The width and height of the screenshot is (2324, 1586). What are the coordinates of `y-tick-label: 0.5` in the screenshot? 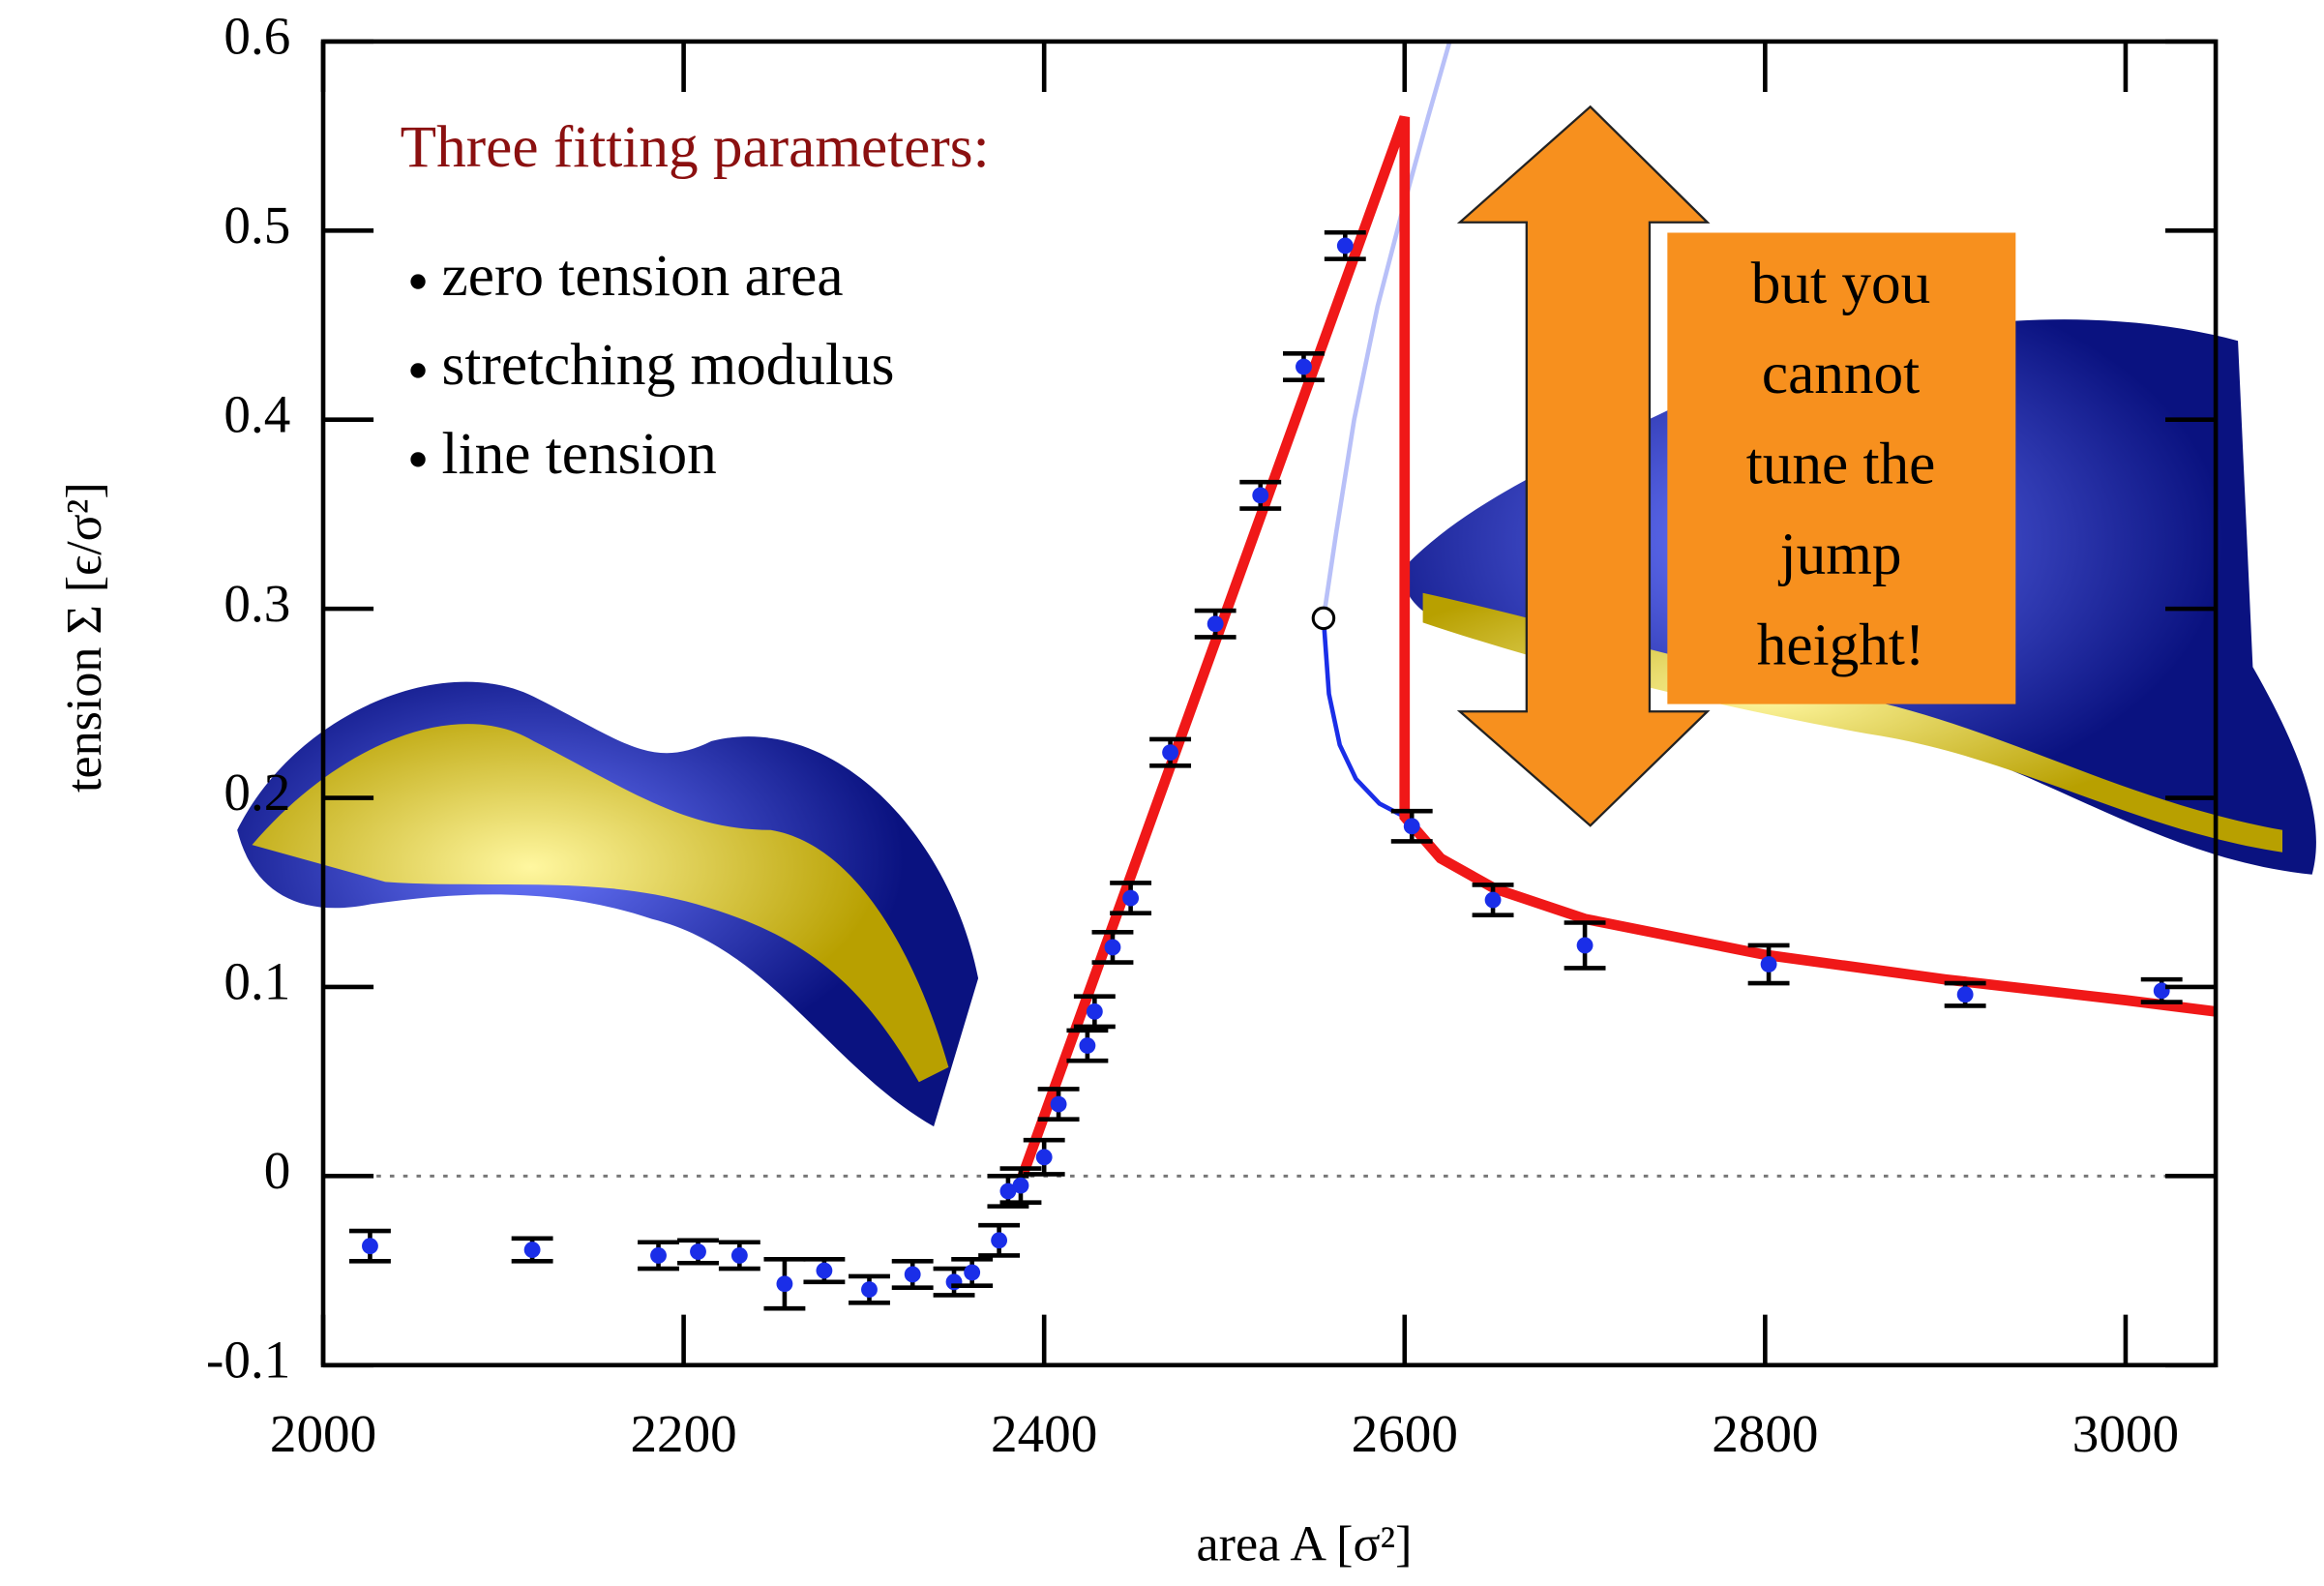 It's located at (256, 224).